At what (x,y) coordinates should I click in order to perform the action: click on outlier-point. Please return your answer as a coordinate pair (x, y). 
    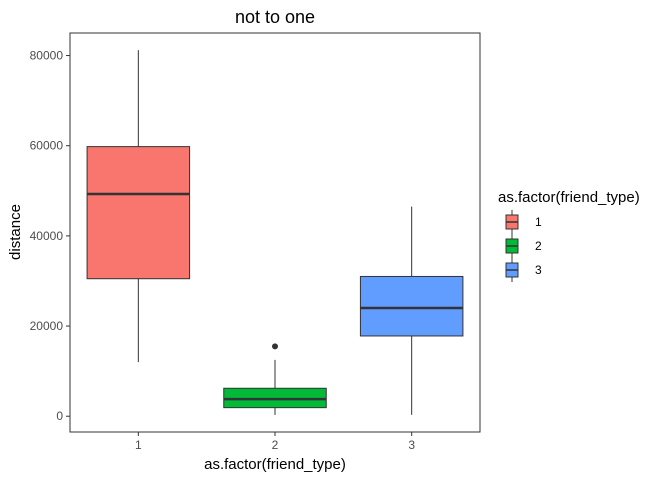
    Looking at the image, I should click on (275, 346).